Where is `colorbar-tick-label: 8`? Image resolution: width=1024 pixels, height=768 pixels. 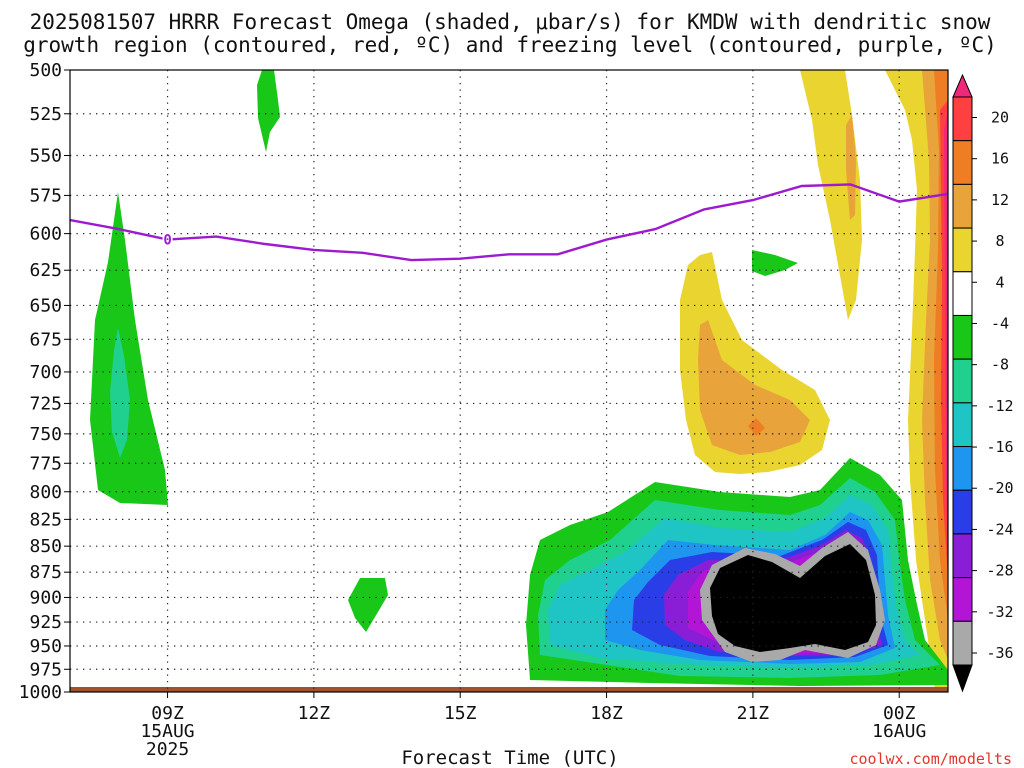 colorbar-tick-label: 8 is located at coordinates (999, 241).